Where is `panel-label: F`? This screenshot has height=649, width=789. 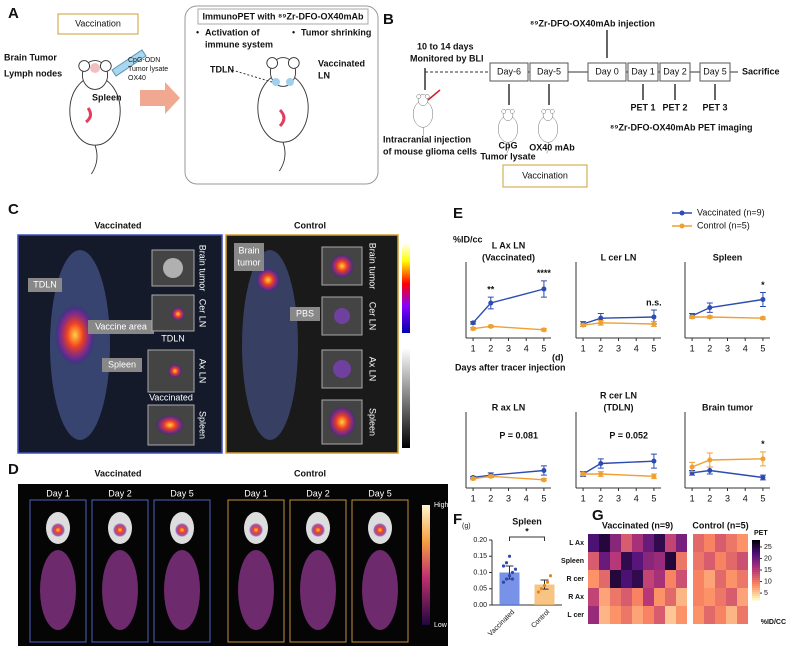 panel-label: F is located at coordinates (457, 519).